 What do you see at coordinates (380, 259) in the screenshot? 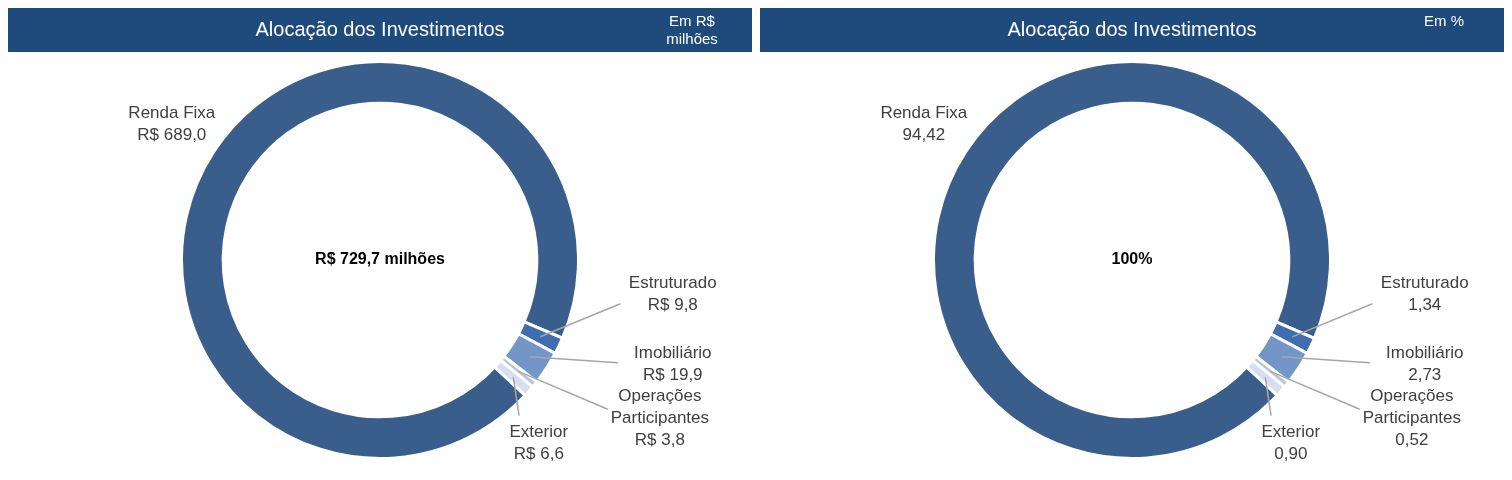
I see `text: R$ 729,7 milhões` at bounding box center [380, 259].